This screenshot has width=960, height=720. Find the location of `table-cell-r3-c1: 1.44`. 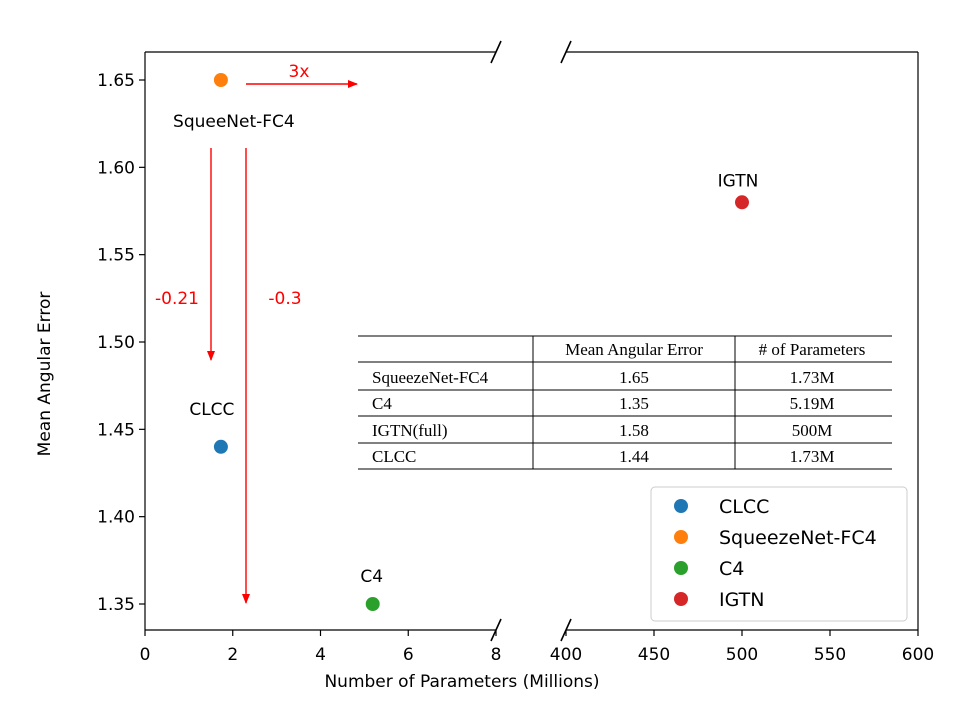

table-cell-r3-c1: 1.44 is located at coordinates (634, 456).